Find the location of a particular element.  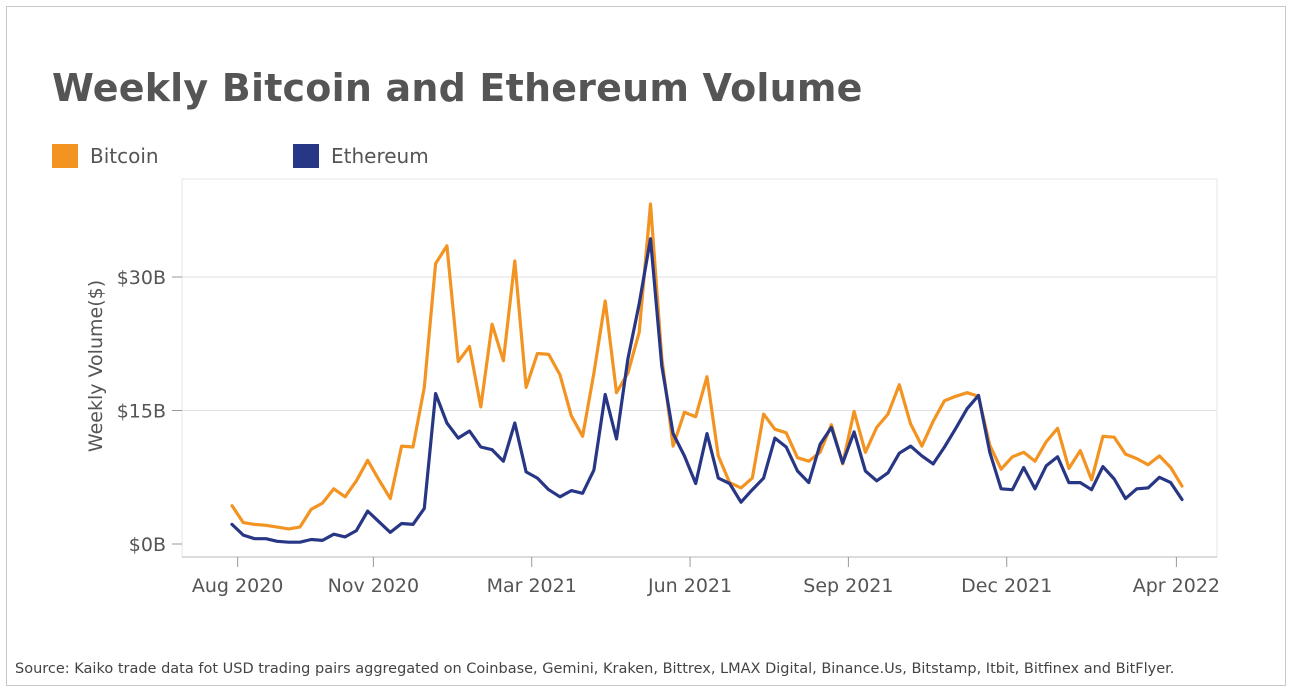

x-tick-label: Apr 2022 is located at coordinates (1176, 586).